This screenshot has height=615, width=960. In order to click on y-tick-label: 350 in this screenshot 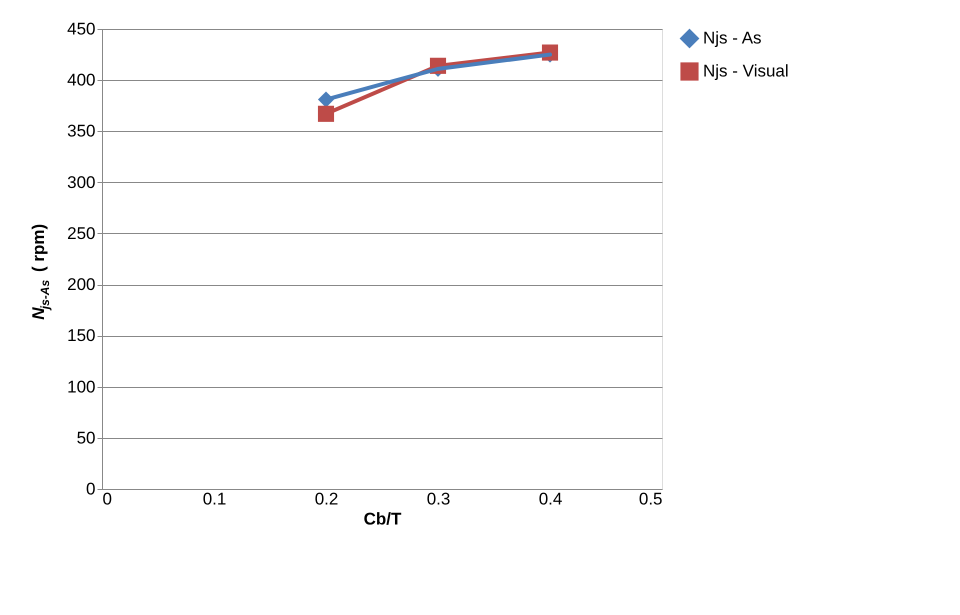, I will do `click(81, 131)`.